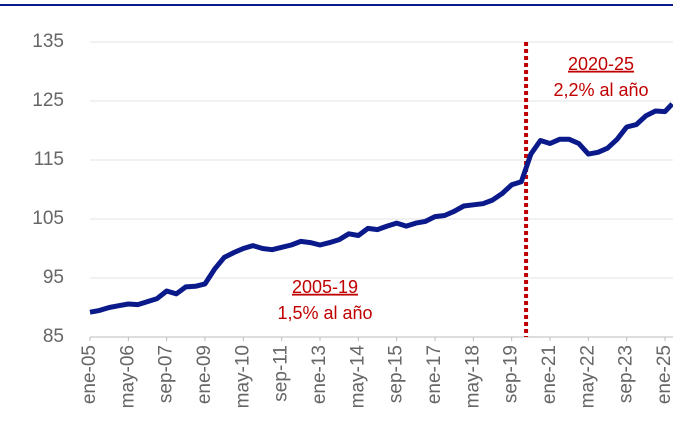 Image resolution: width=673 pixels, height=443 pixels. Describe the element at coordinates (626, 374) in the screenshot. I see `x-tick-label: sep-23` at that location.